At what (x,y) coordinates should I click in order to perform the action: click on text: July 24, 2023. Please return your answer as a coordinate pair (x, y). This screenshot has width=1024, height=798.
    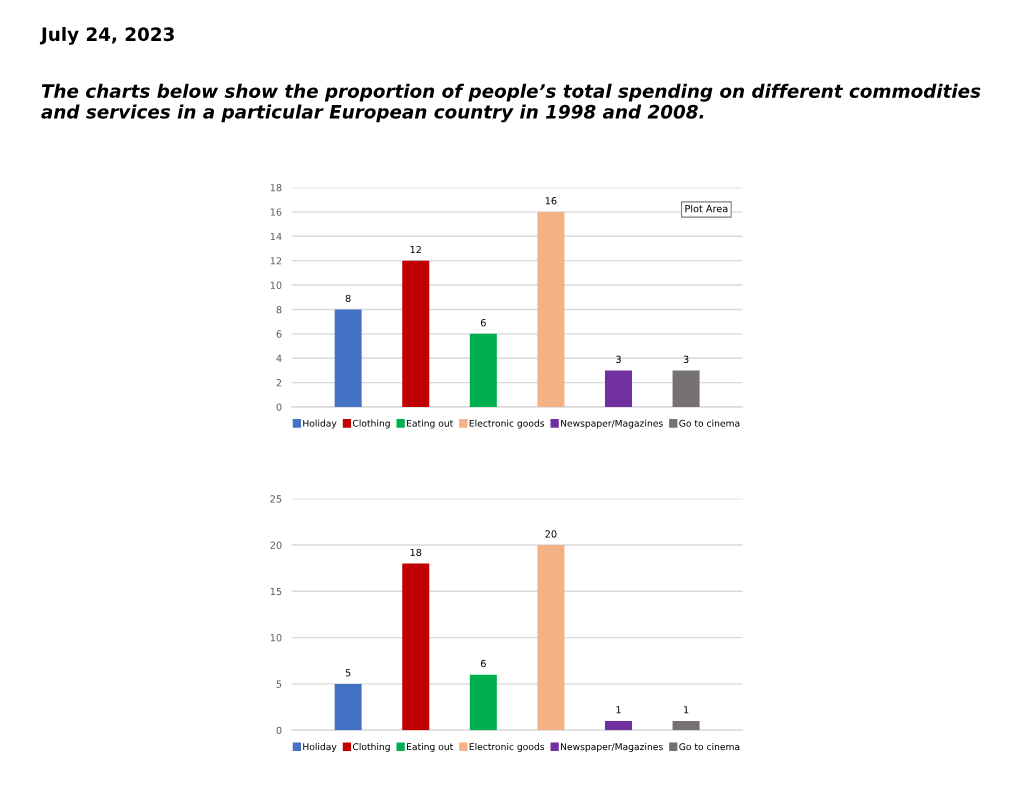
    Looking at the image, I should click on (106, 35).